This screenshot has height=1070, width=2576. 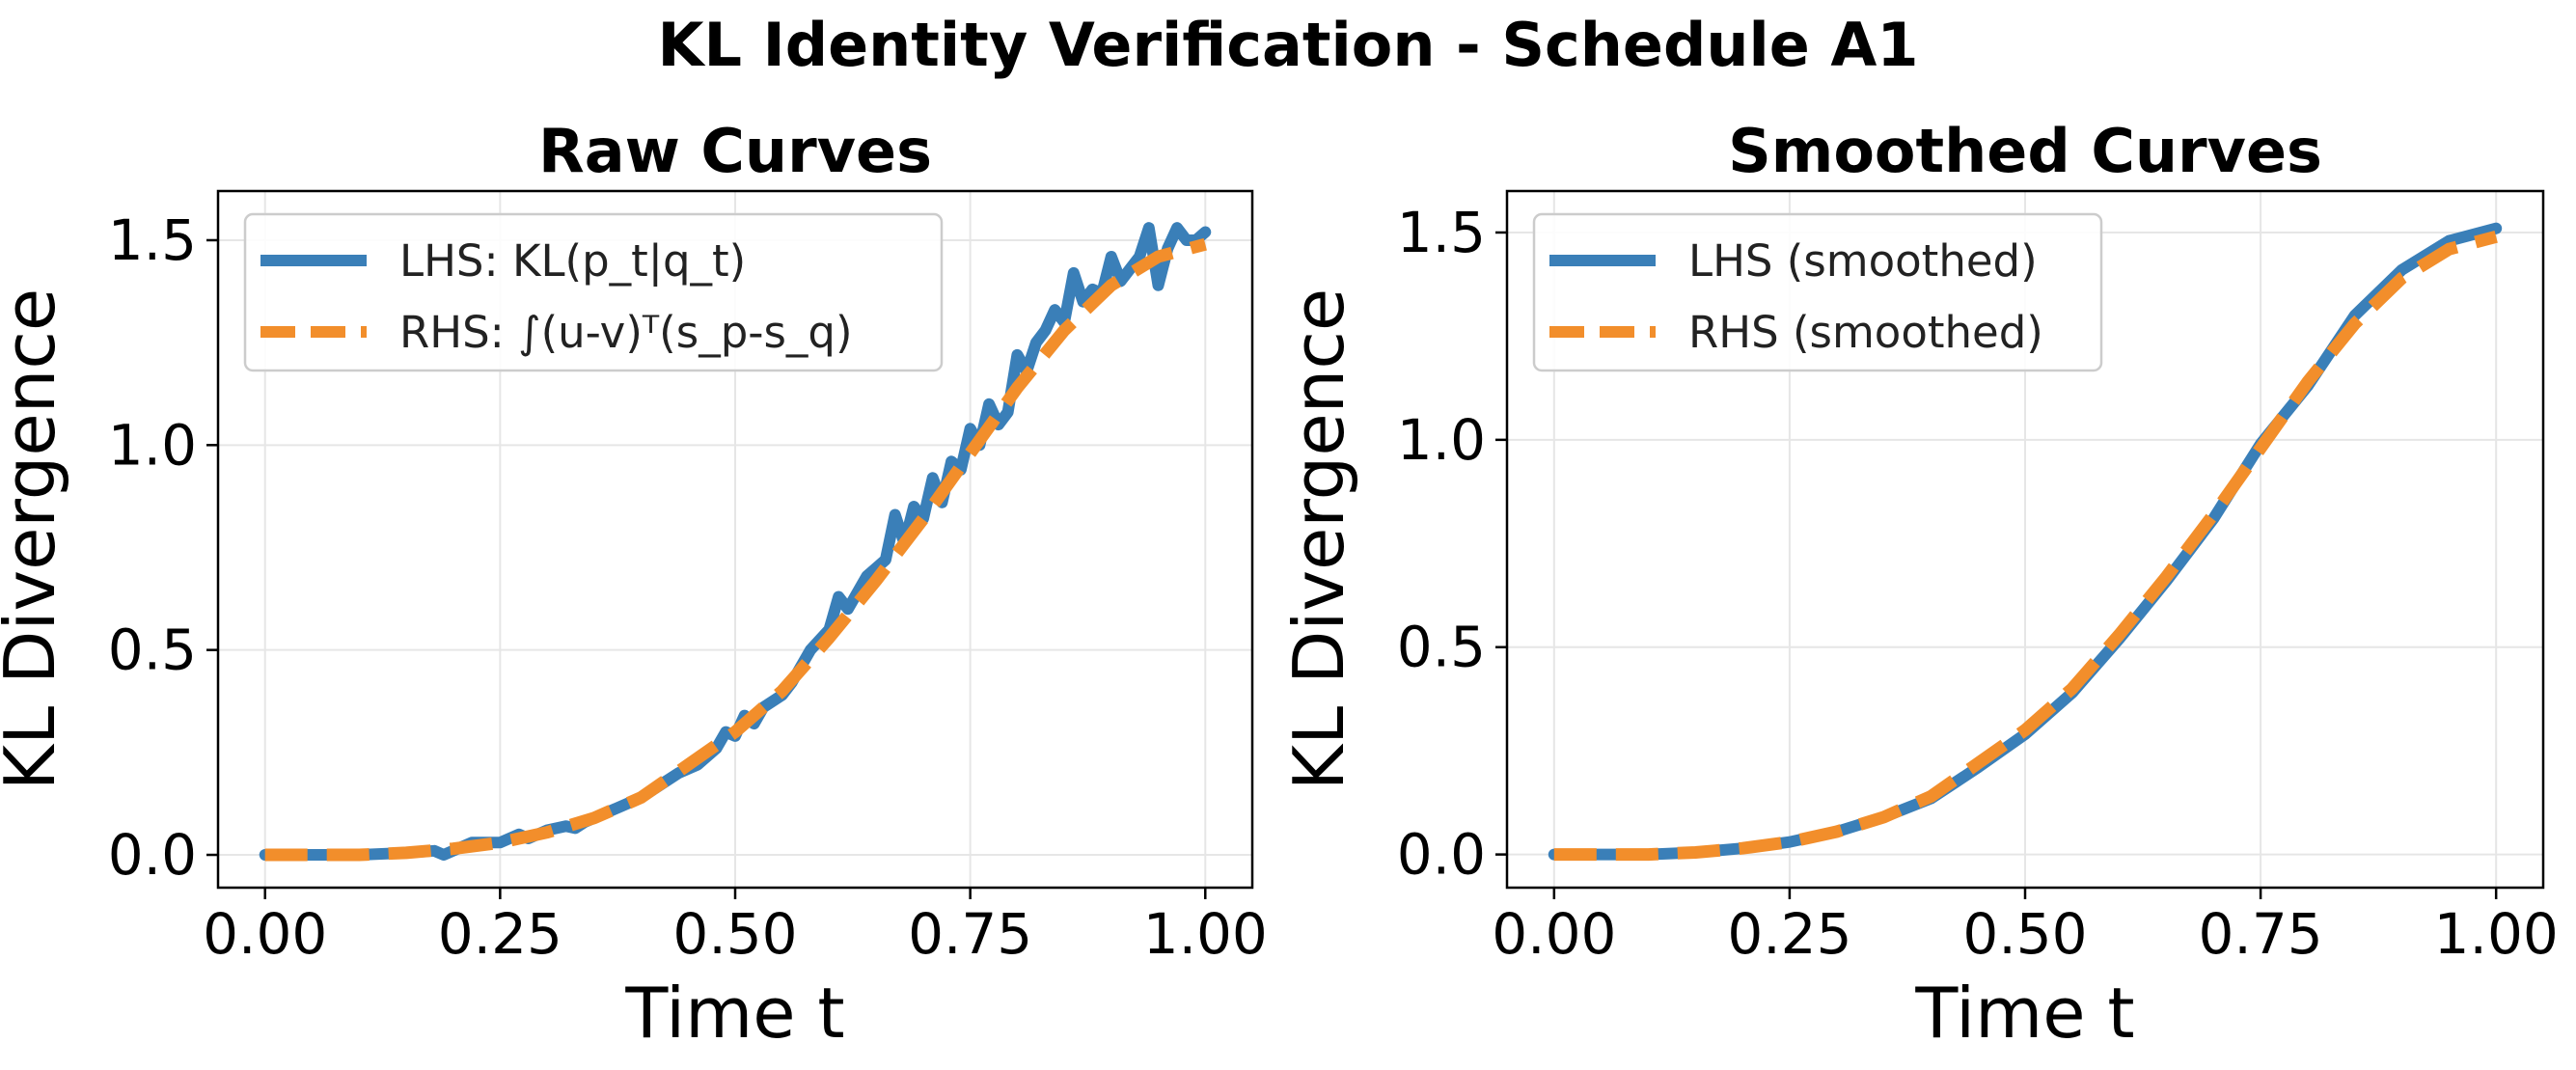 I want to click on raw-x-tick-label: 0.25, so click(x=500, y=934).